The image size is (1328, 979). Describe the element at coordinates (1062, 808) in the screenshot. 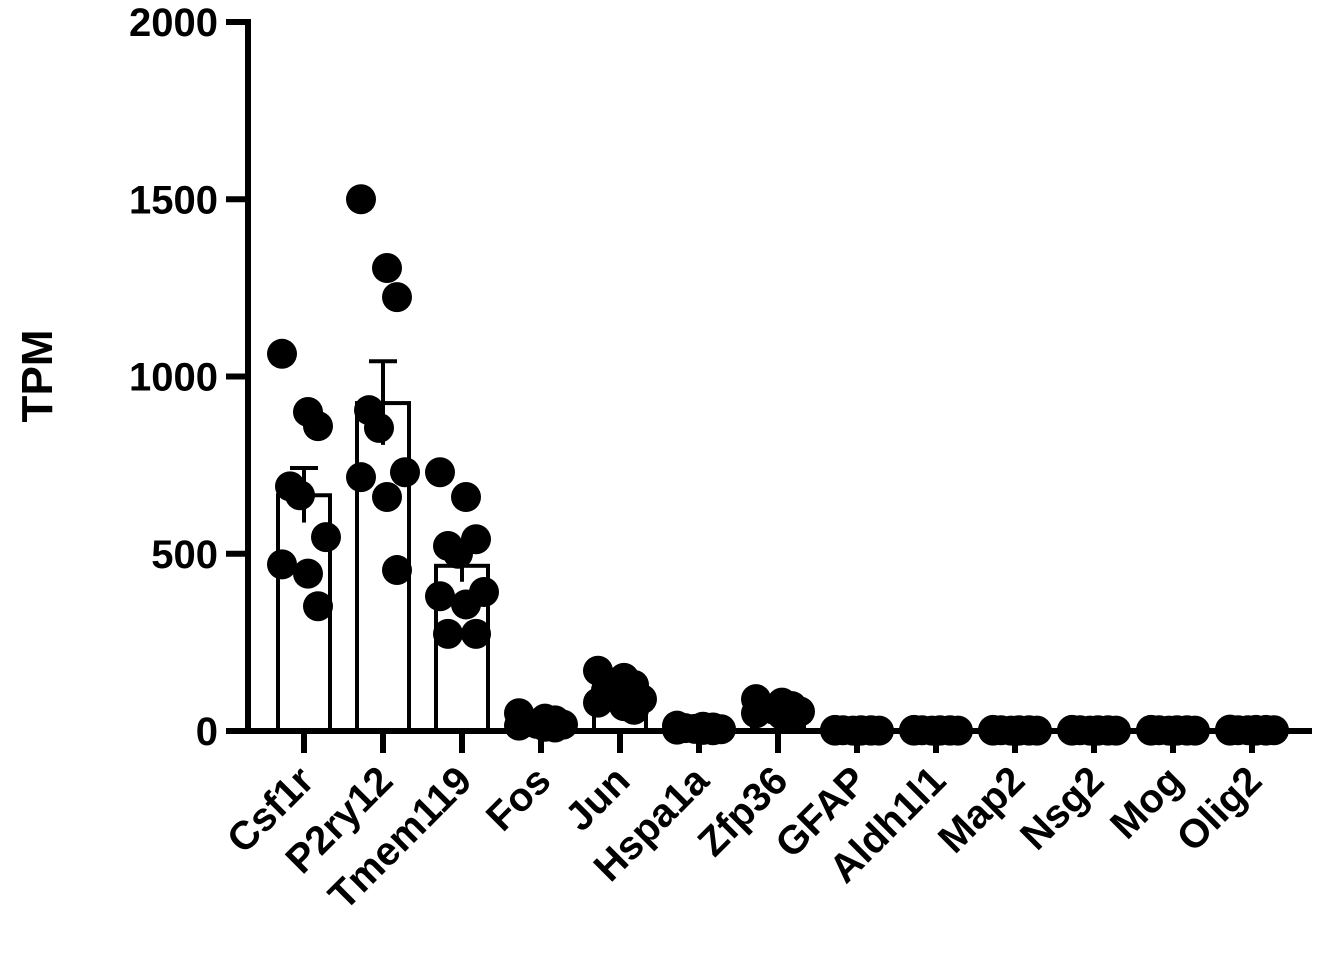

I see `x-tick-label-Nsg2: Nsg2` at that location.